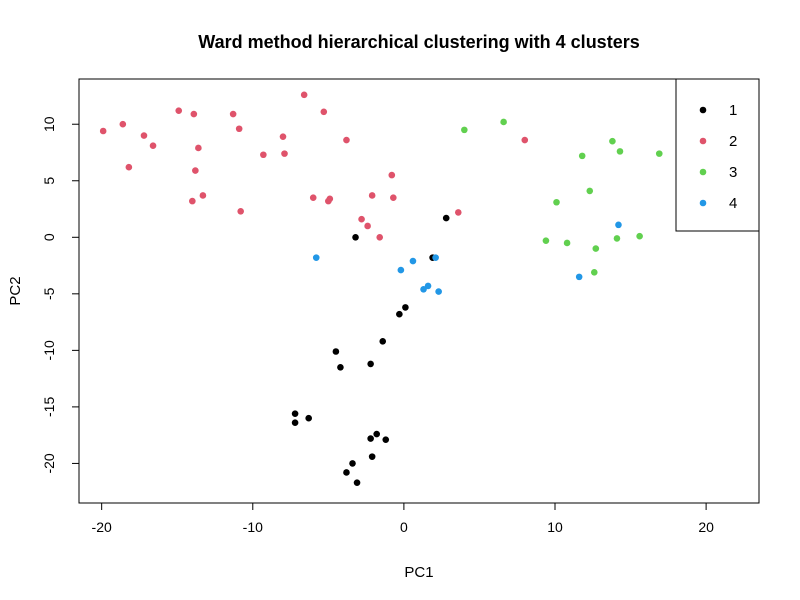 The image size is (800, 600). I want to click on x-tick-label: 0, so click(404, 527).